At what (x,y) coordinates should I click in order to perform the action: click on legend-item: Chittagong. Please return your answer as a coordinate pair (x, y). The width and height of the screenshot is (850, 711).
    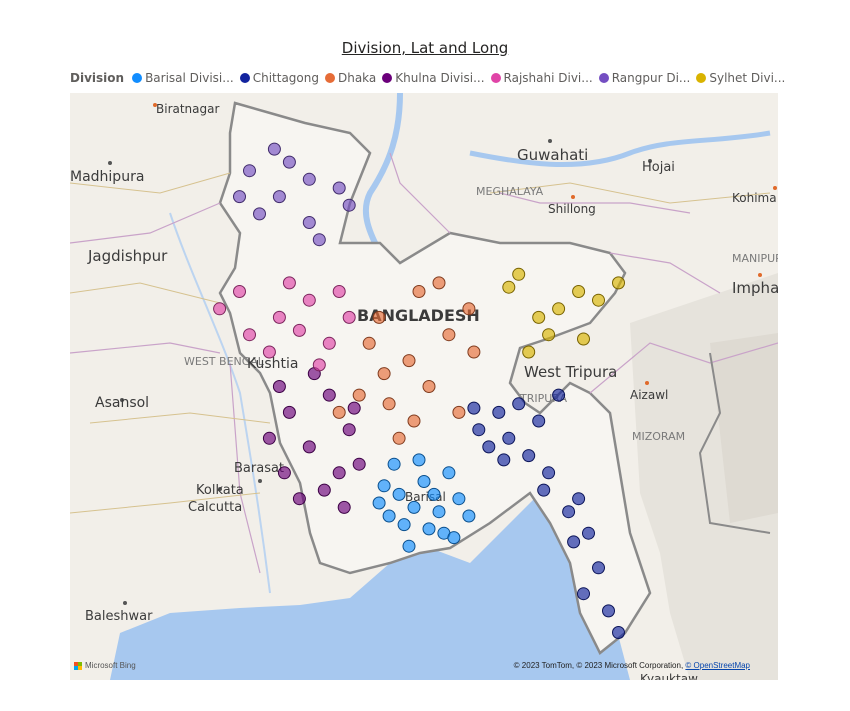
    Looking at the image, I should click on (279, 78).